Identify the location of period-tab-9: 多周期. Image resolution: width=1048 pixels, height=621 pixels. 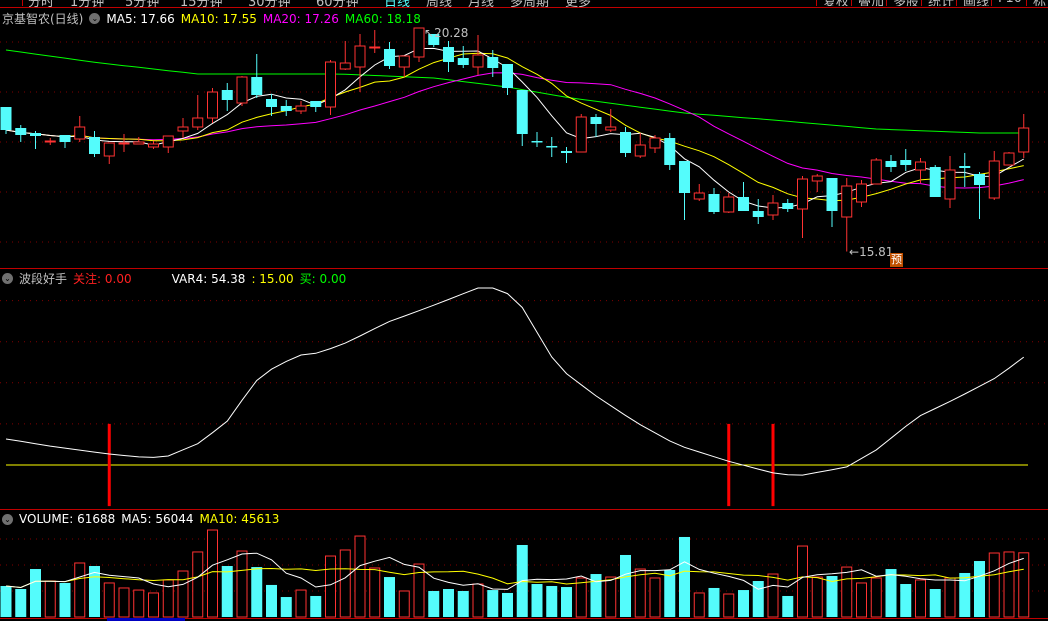
(530, 4).